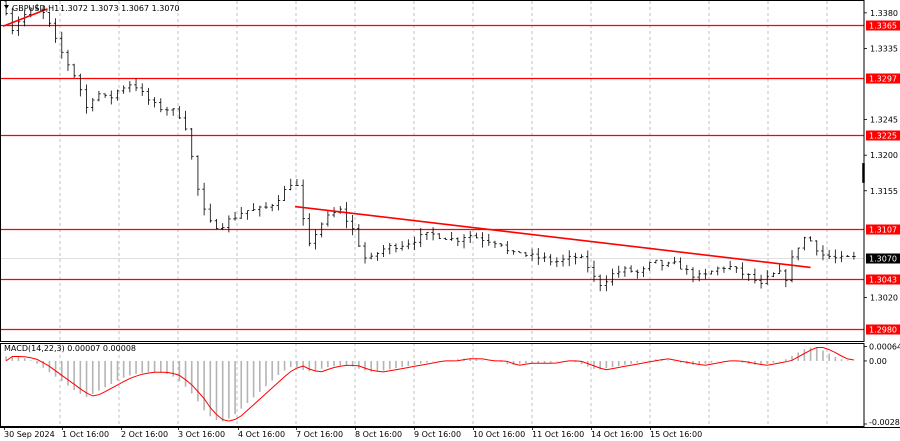 This screenshot has height=441, width=900. I want to click on level-price-label: 1.3107, so click(883, 230).